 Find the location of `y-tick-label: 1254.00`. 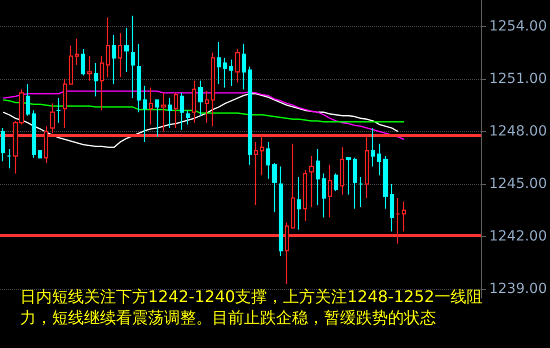

y-tick-label: 1254.00 is located at coordinates (518, 26).